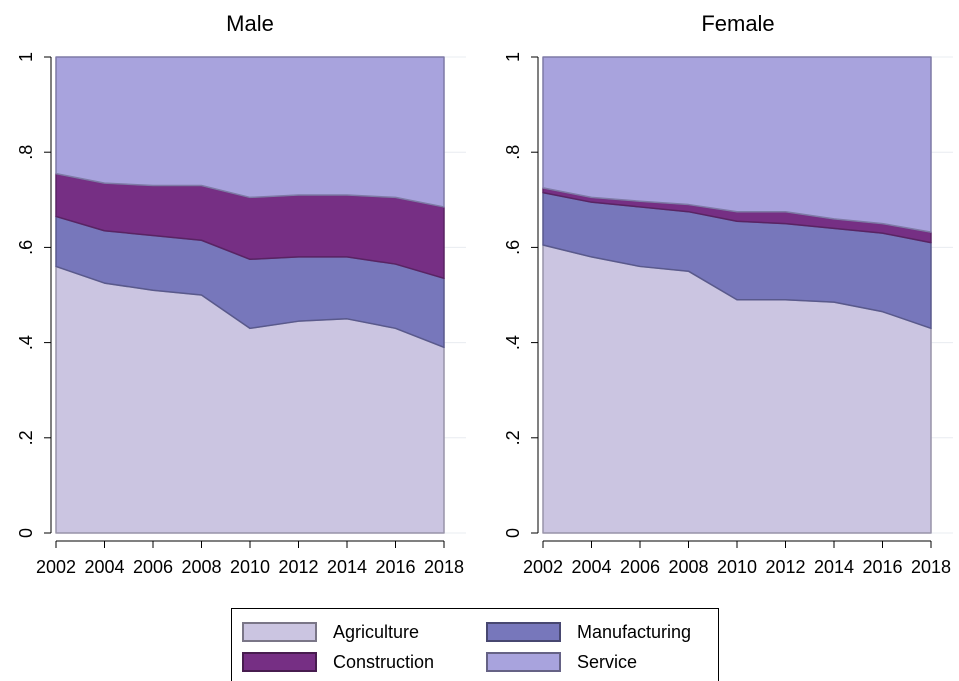  Describe the element at coordinates (607, 661) in the screenshot. I see `legend-label-service: Service` at that location.